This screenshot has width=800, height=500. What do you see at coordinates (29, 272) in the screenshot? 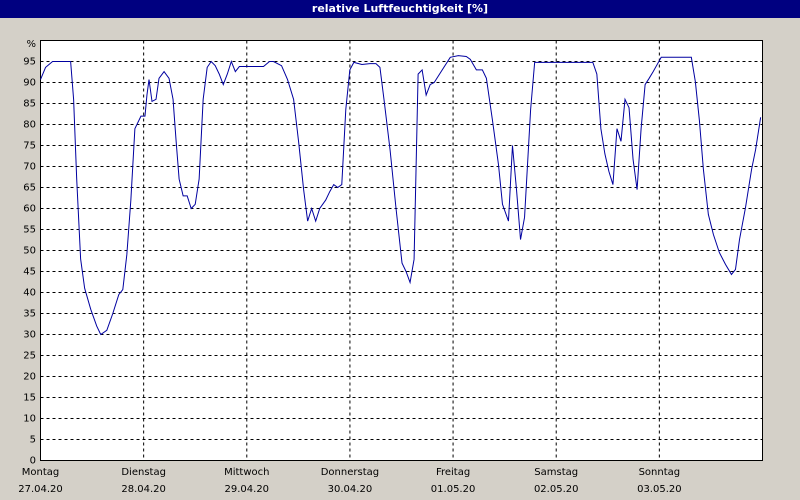
I see `y-tick-label: 45` at bounding box center [29, 272].